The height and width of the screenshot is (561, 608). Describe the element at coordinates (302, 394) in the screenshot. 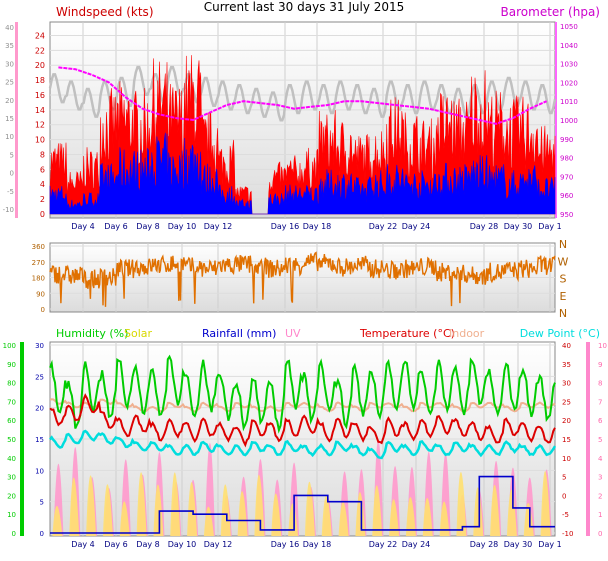

I see `series-humidity` at that location.